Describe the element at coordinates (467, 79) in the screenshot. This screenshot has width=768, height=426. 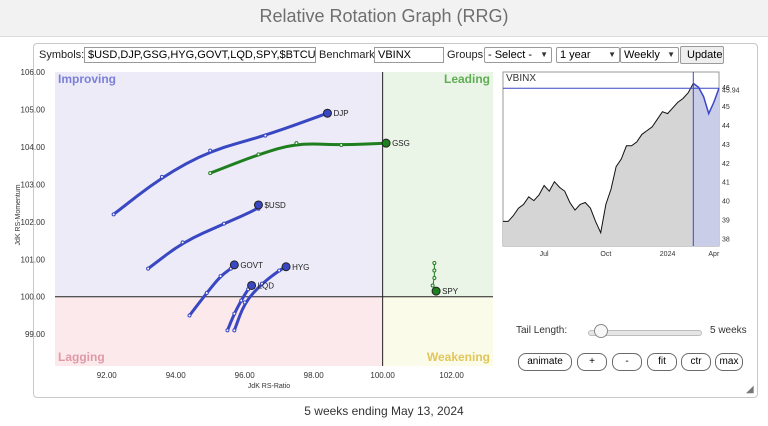
I see `quadrant-label-leading: Leading` at that location.